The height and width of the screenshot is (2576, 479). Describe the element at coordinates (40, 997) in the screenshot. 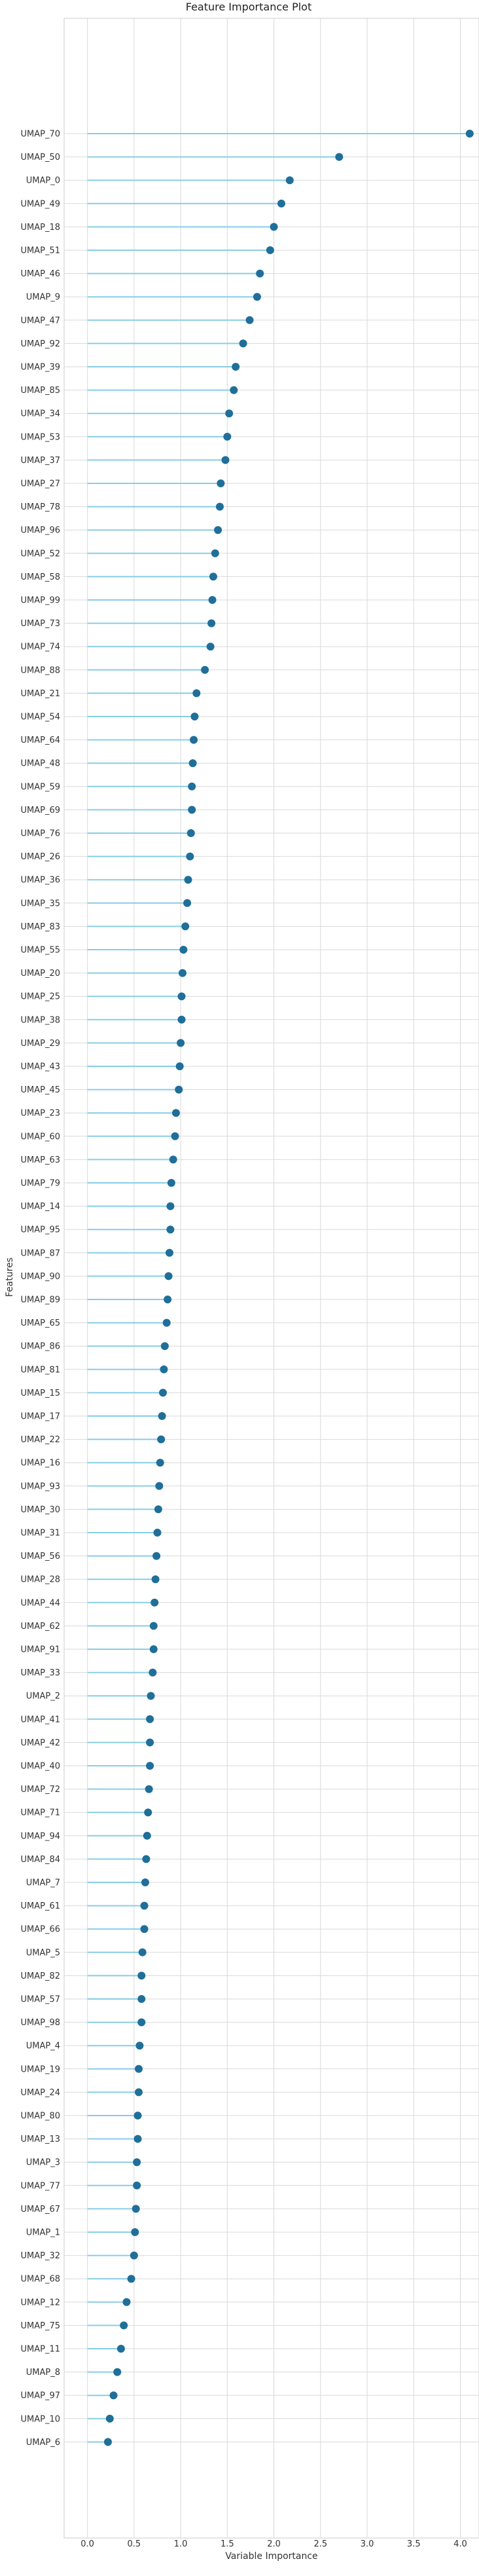

I see `y-tick-label-UMAP_25: UMAP_25` at that location.